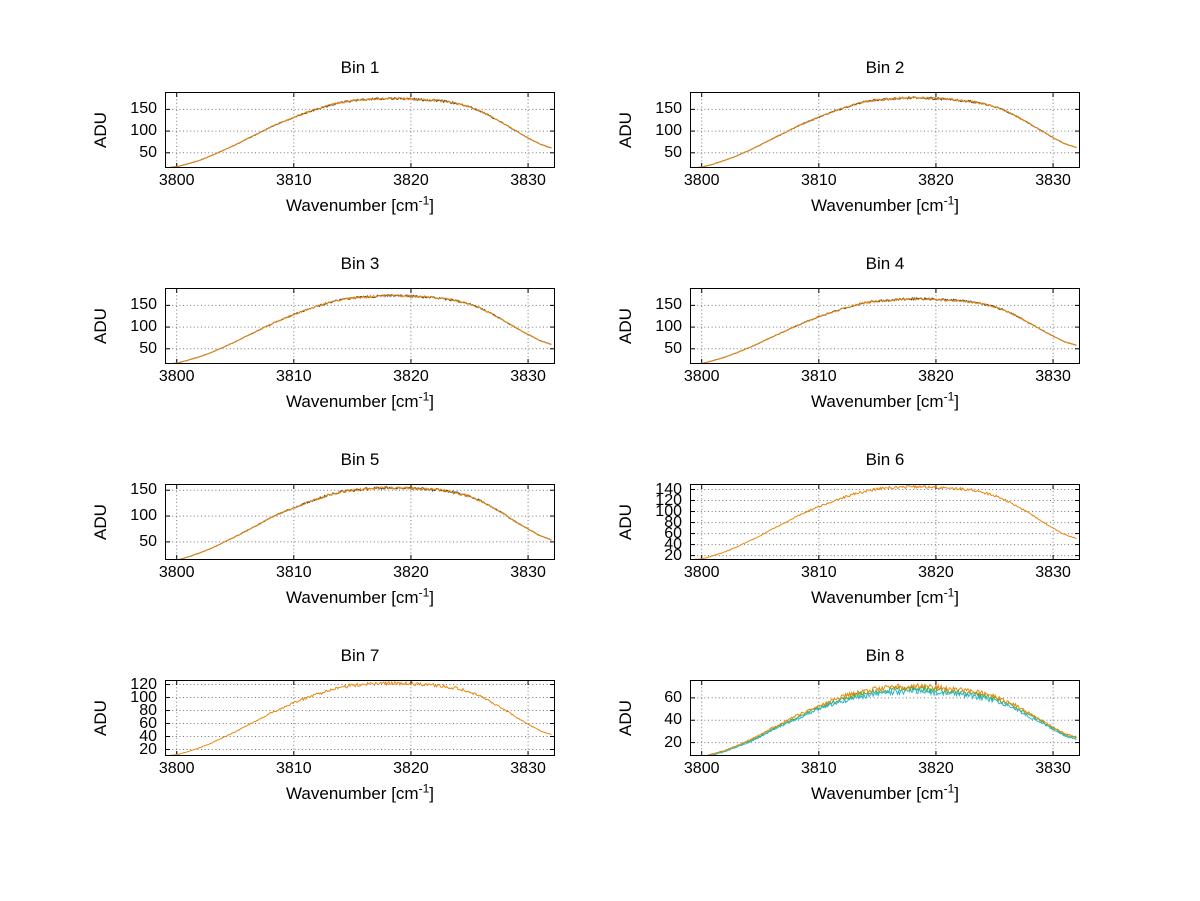 This screenshot has height=901, width=1200. I want to click on y-tick-label: 20, so click(148, 749).